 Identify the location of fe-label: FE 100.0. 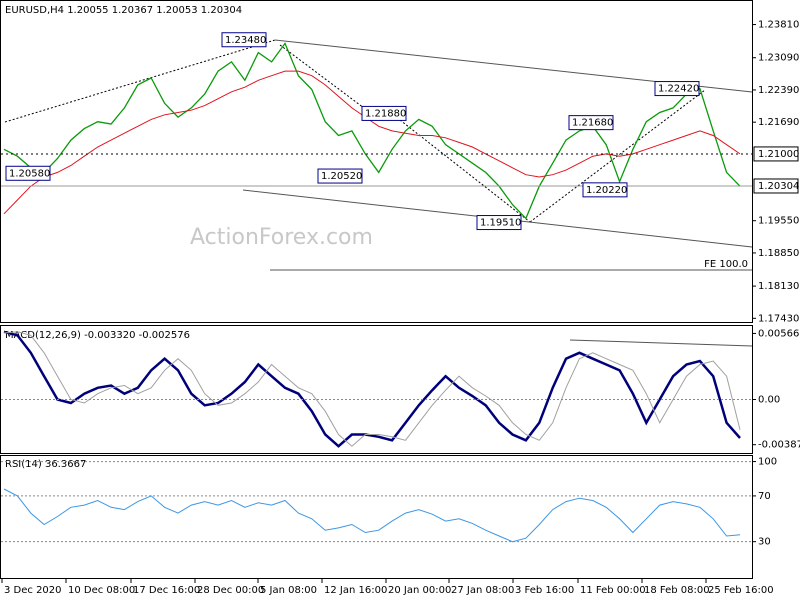
(726, 264).